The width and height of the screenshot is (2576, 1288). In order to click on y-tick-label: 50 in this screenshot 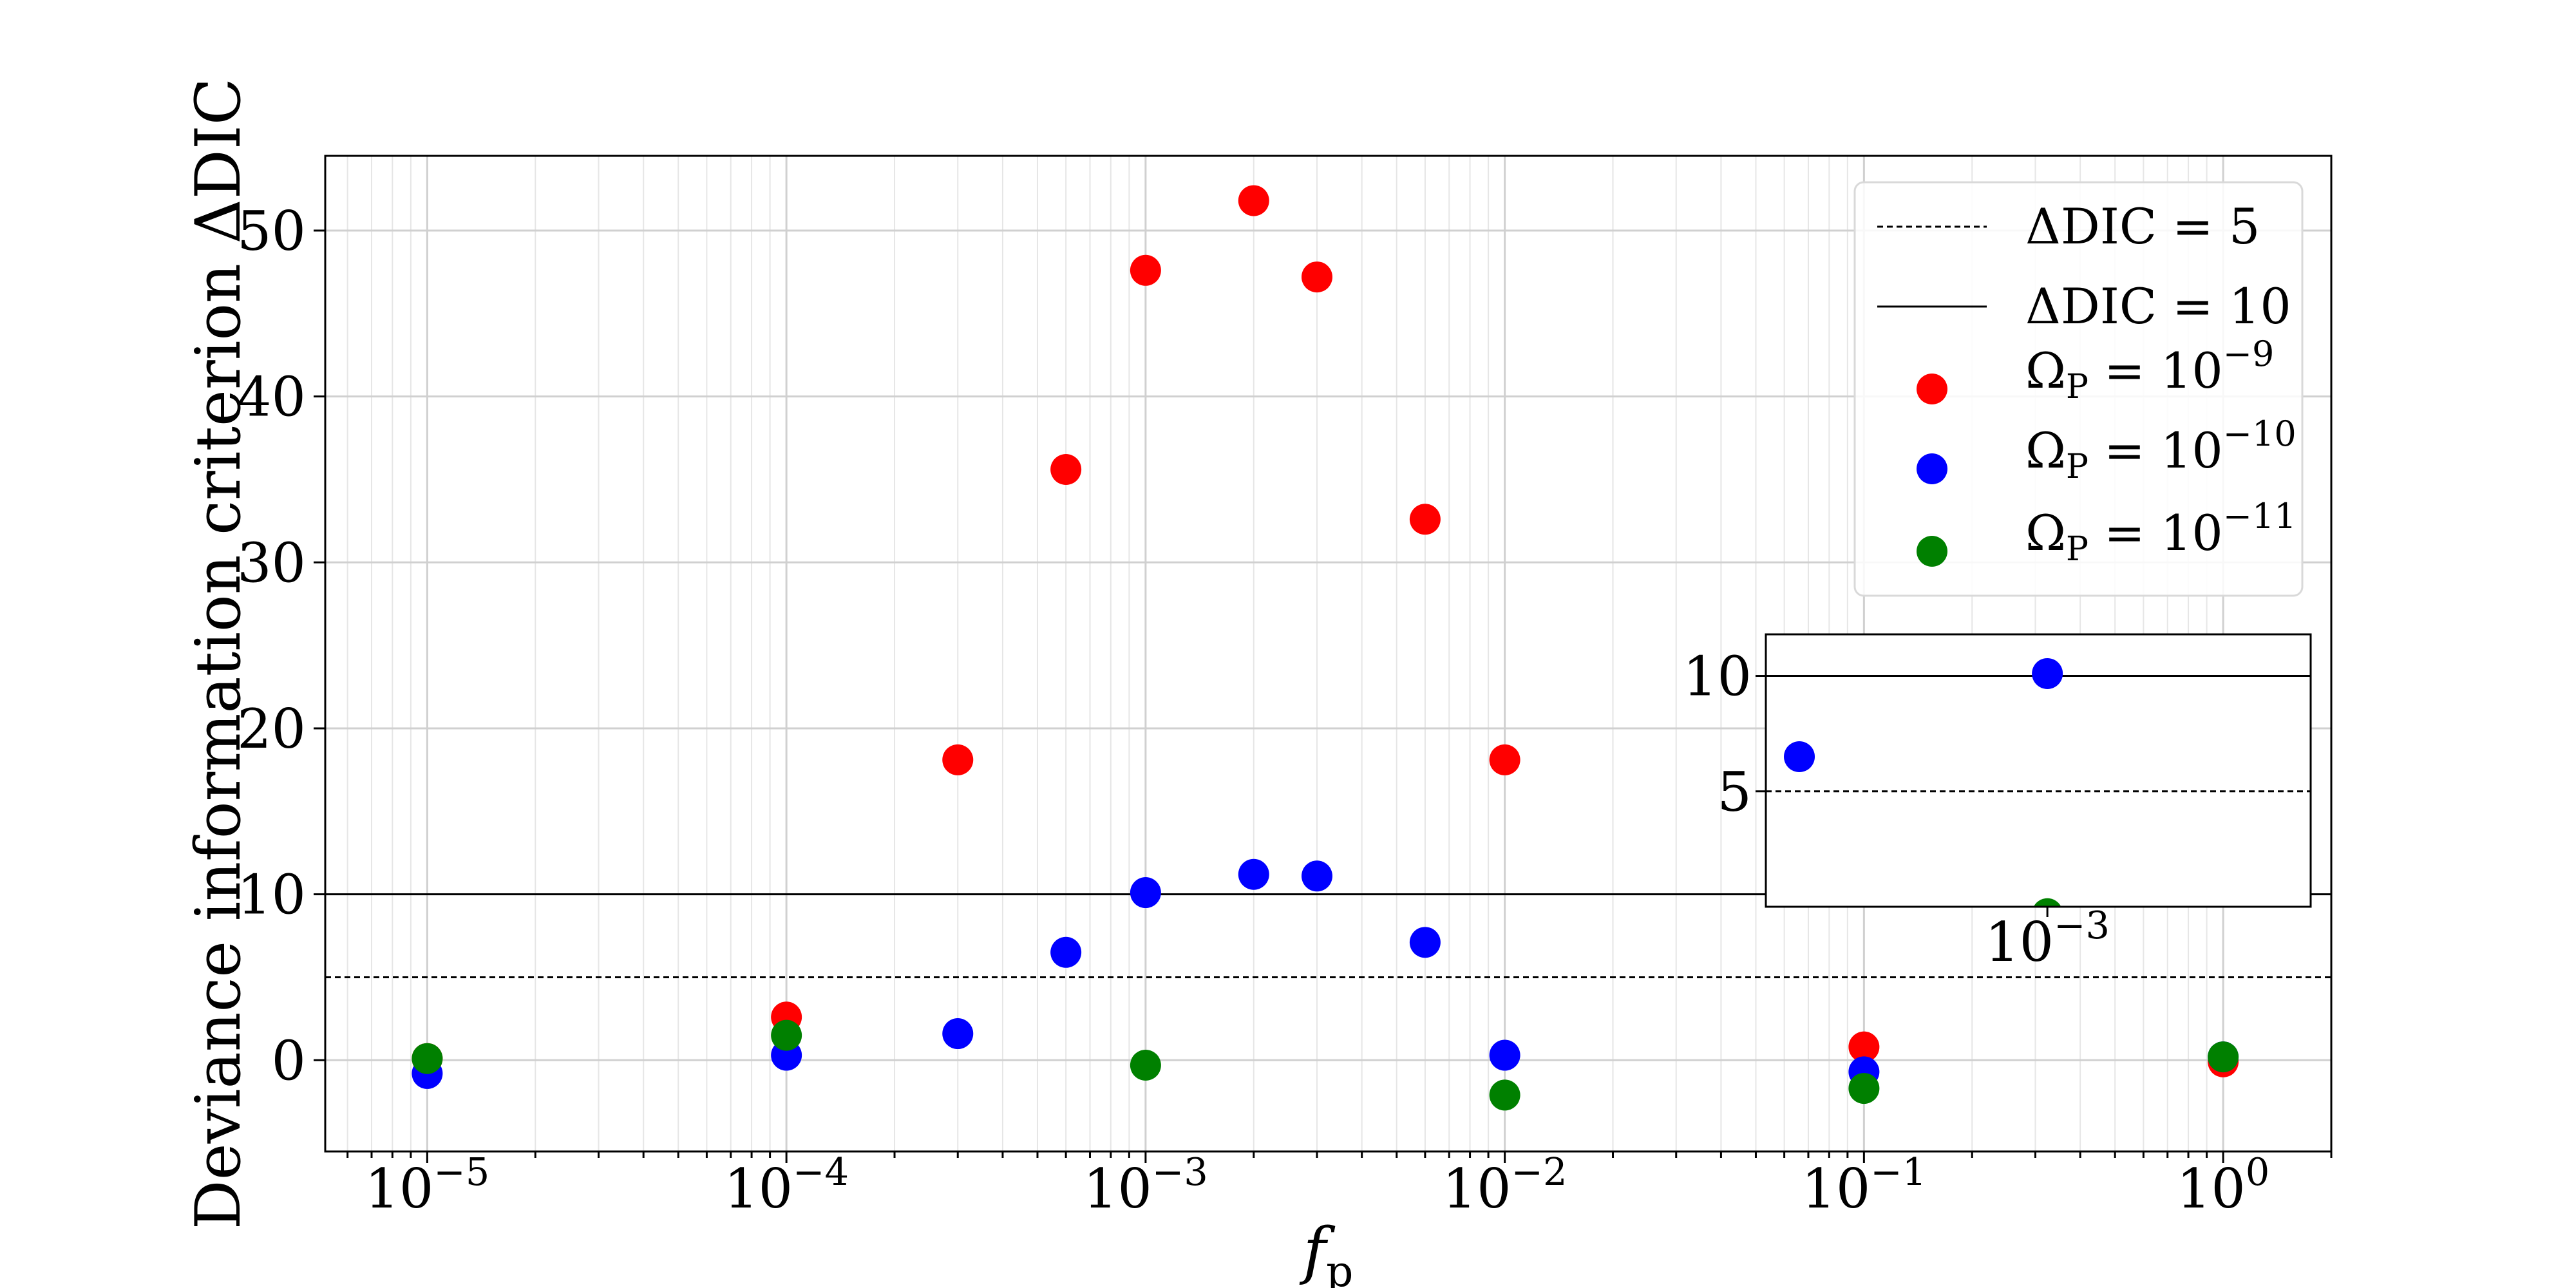, I will do `click(271, 232)`.